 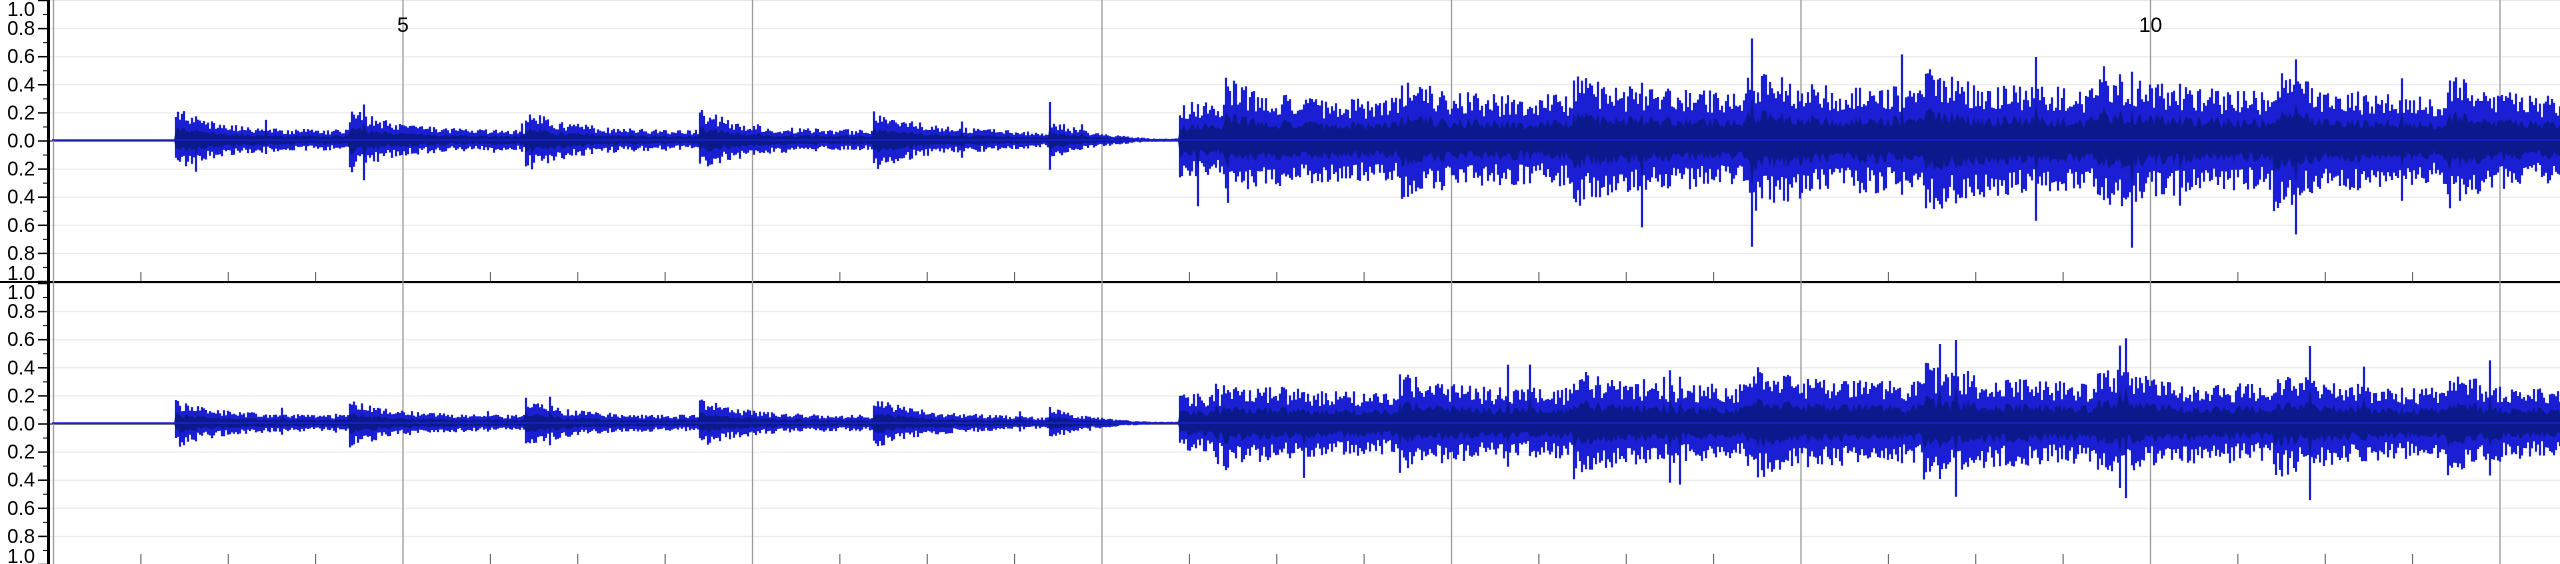 What do you see at coordinates (403, 25) in the screenshot?
I see `time-label: 5` at bounding box center [403, 25].